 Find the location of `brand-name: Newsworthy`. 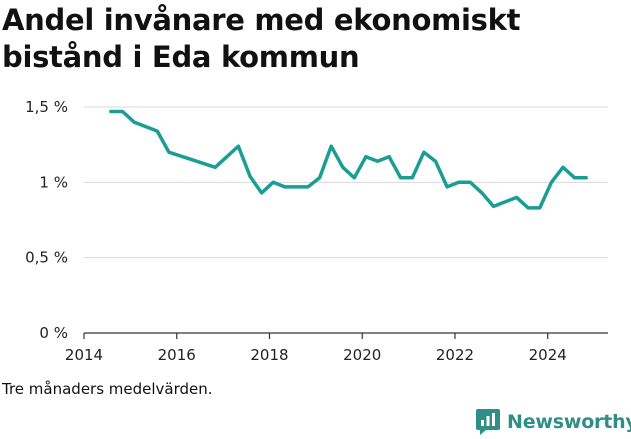

brand-name: Newsworthy is located at coordinates (569, 422).